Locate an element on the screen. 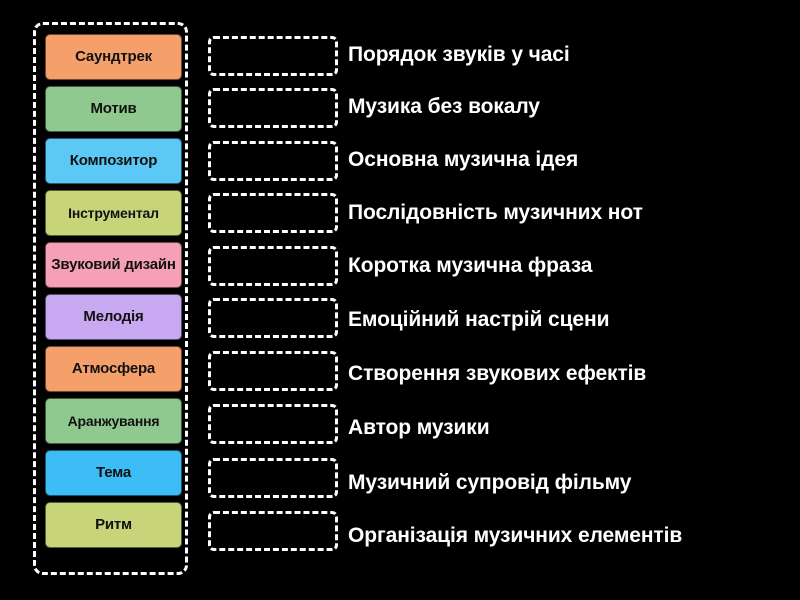 The image size is (800, 600). draggable-tile: Мотив is located at coordinates (113, 109).